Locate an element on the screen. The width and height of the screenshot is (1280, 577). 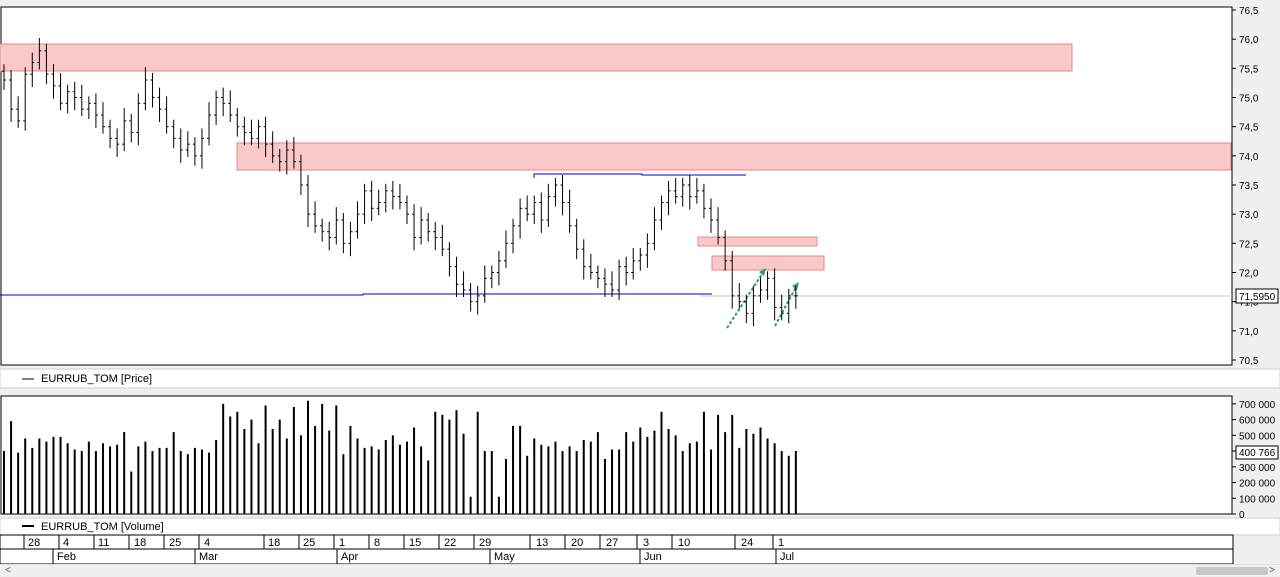
day-label: 29 is located at coordinates (485, 543).